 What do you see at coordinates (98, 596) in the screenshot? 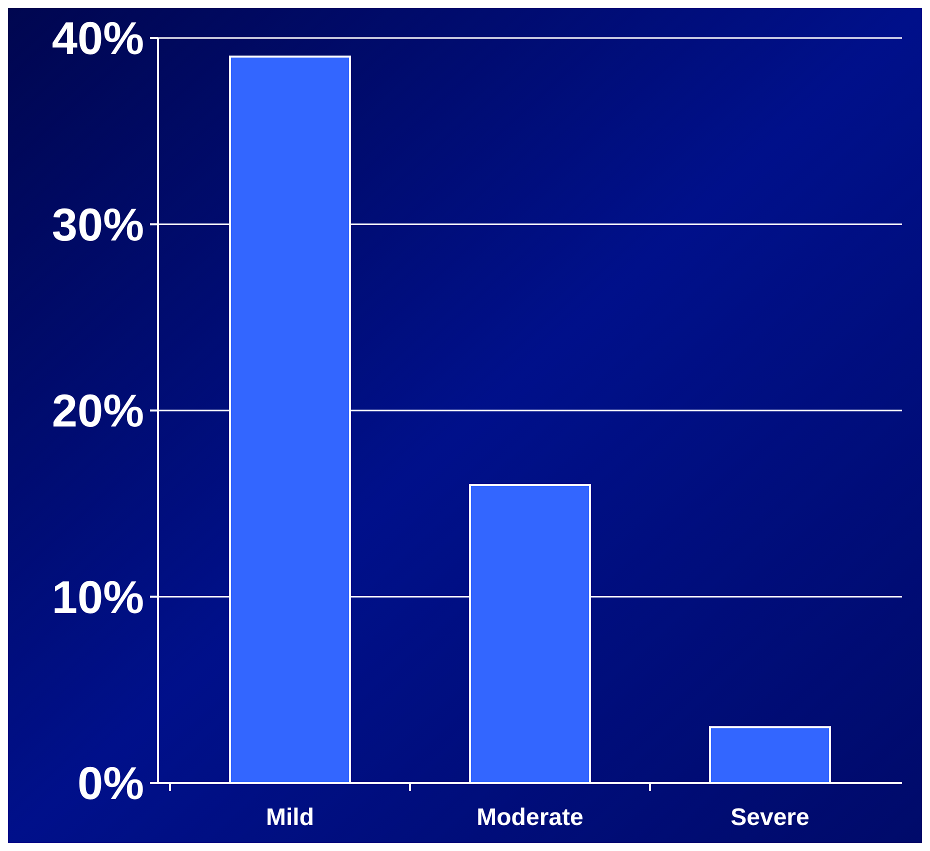
I see `y-tick-label: 10%` at bounding box center [98, 596].